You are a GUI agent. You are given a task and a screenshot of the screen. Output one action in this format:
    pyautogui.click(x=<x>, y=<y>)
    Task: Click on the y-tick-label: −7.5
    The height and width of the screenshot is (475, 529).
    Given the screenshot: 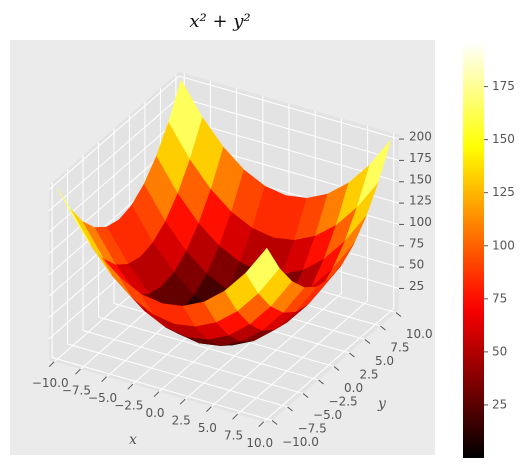 What is the action you would take?
    pyautogui.click(x=312, y=429)
    